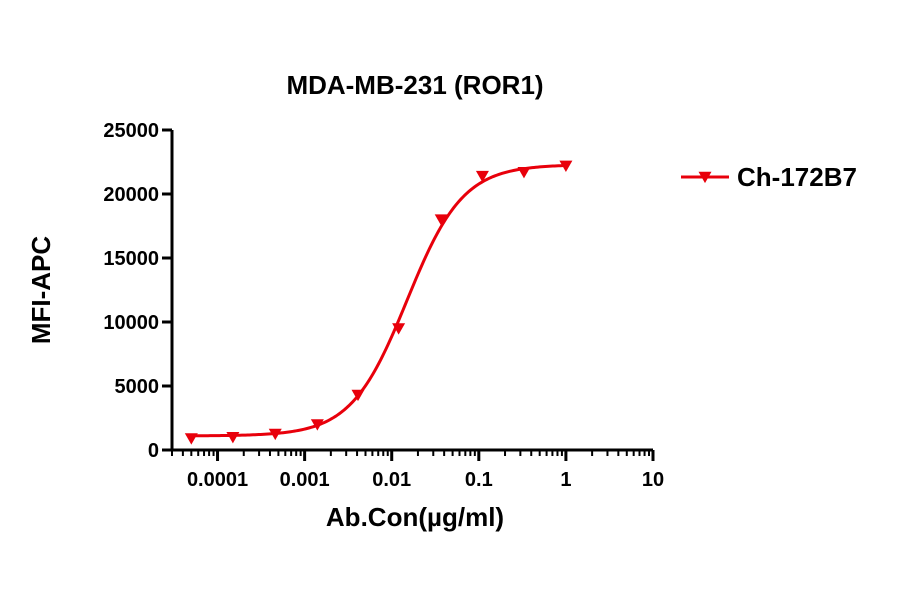  What do you see at coordinates (414, 85) in the screenshot?
I see `chart-title: MDA-MB-231 (ROR1)` at bounding box center [414, 85].